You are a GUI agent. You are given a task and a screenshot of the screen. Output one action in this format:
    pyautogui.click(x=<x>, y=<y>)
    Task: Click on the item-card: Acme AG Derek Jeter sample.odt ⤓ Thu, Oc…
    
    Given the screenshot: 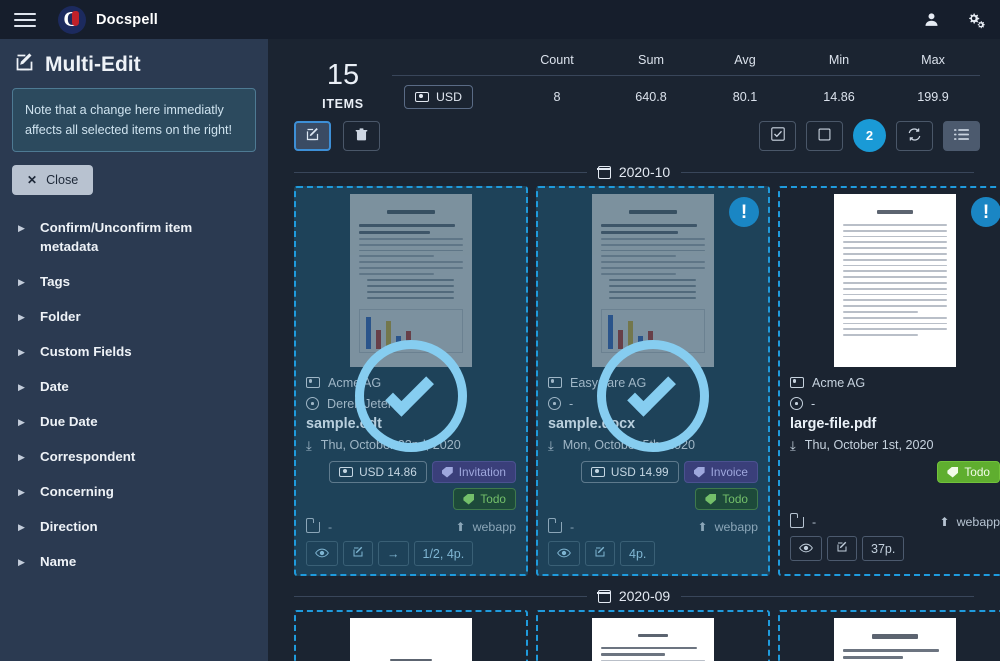 What is the action you would take?
    pyautogui.click(x=411, y=381)
    